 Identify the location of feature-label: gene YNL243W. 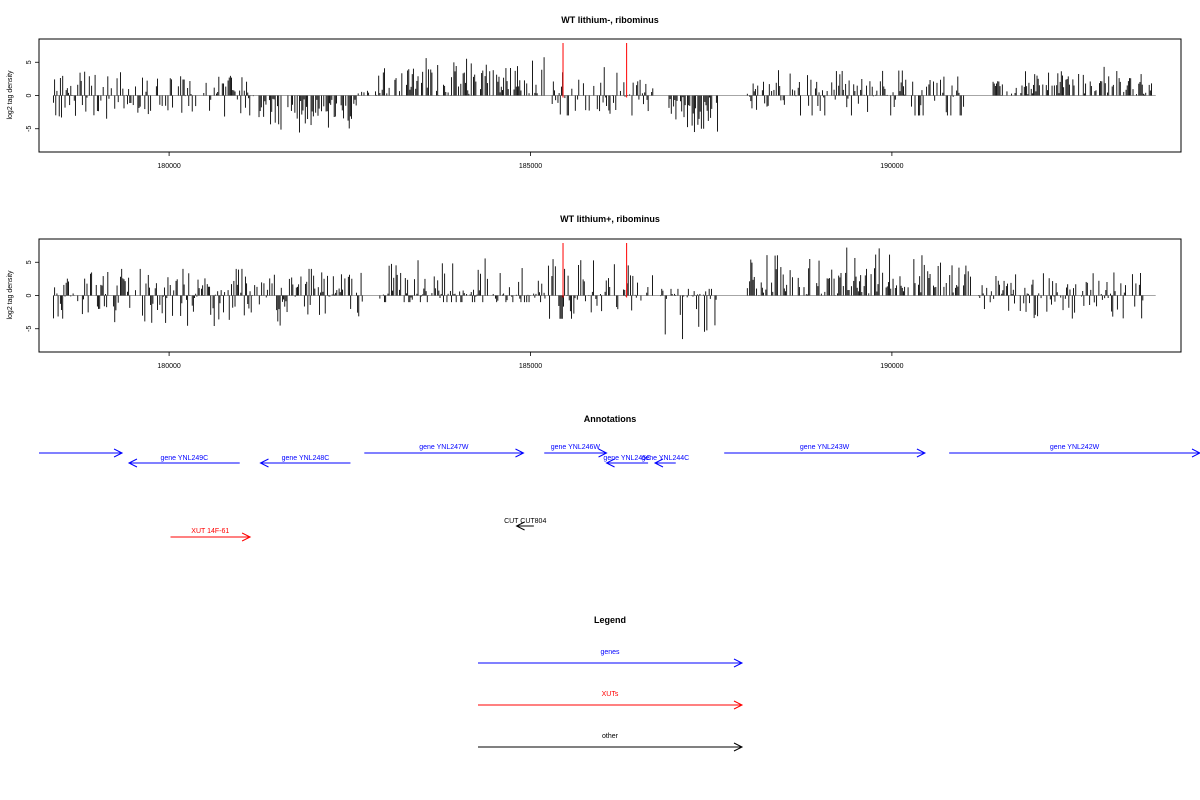
(825, 447).